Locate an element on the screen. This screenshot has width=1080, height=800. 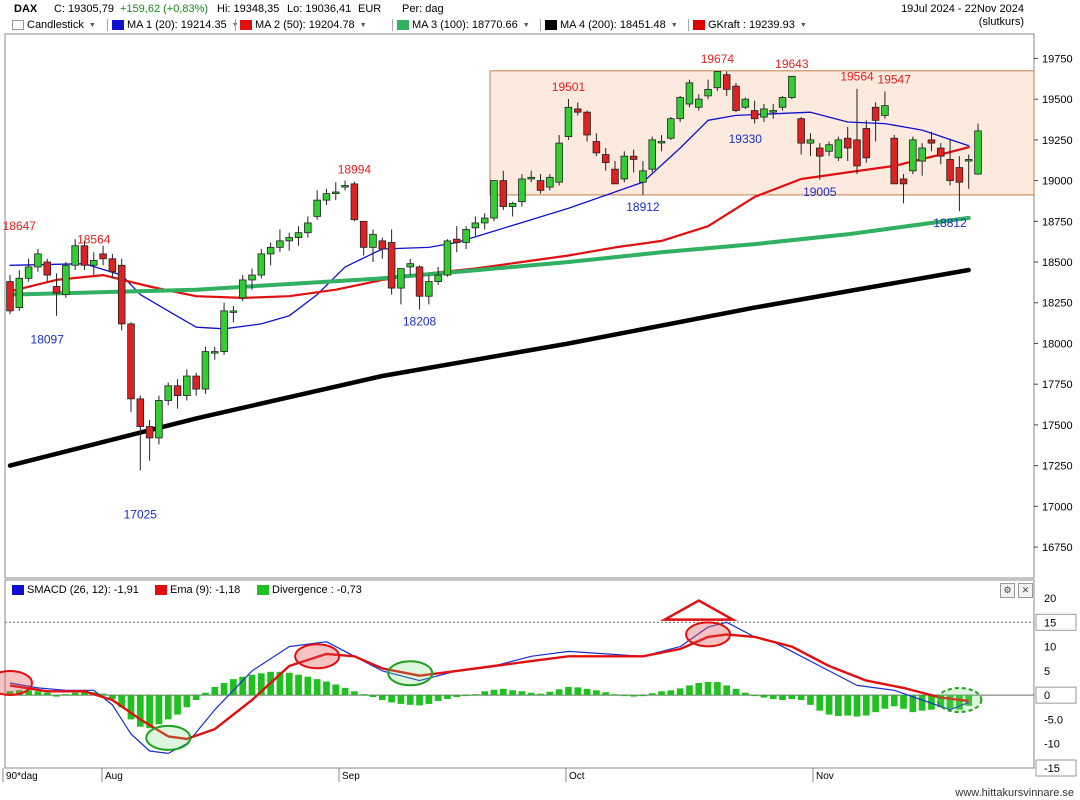
price-annotation: 19005 is located at coordinates (820, 192).